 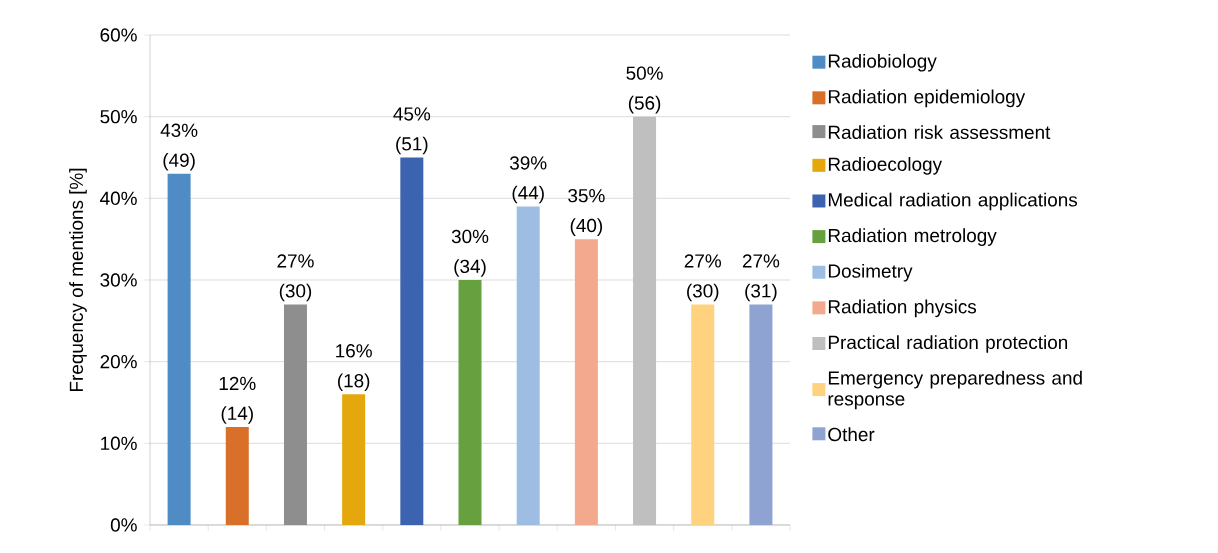 I want to click on y-tick-label: 0%, so click(x=123, y=525).